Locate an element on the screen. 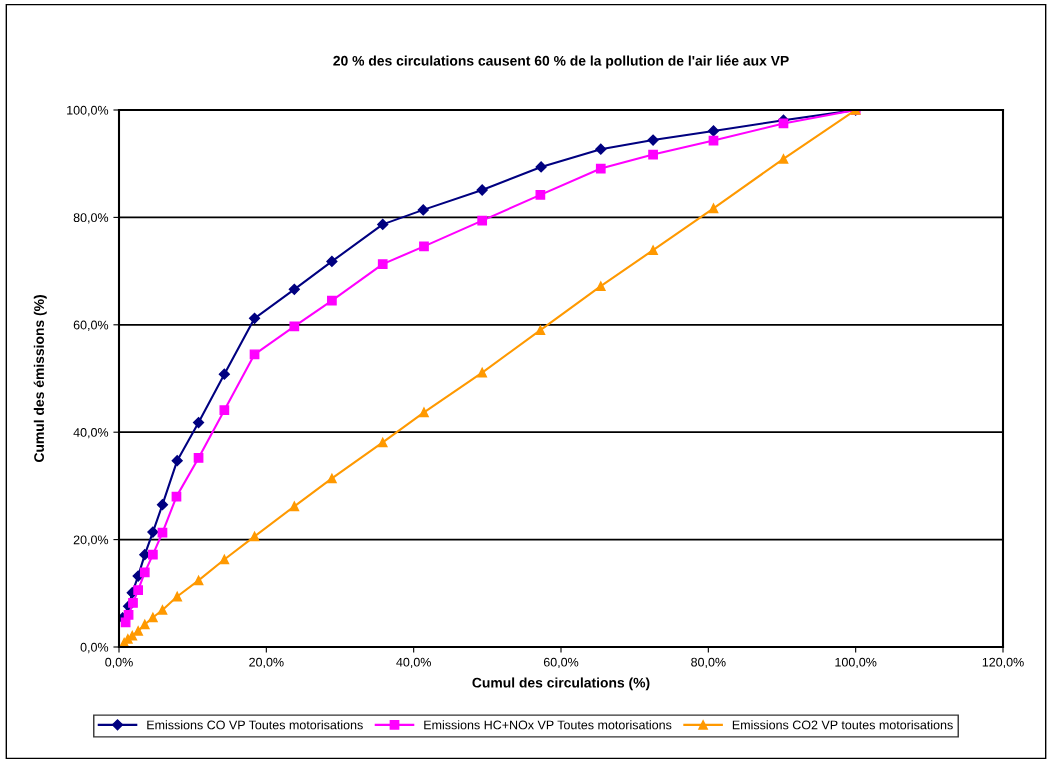 The width and height of the screenshot is (1052, 763). y-tick-label: 60,0% is located at coordinates (91, 325).